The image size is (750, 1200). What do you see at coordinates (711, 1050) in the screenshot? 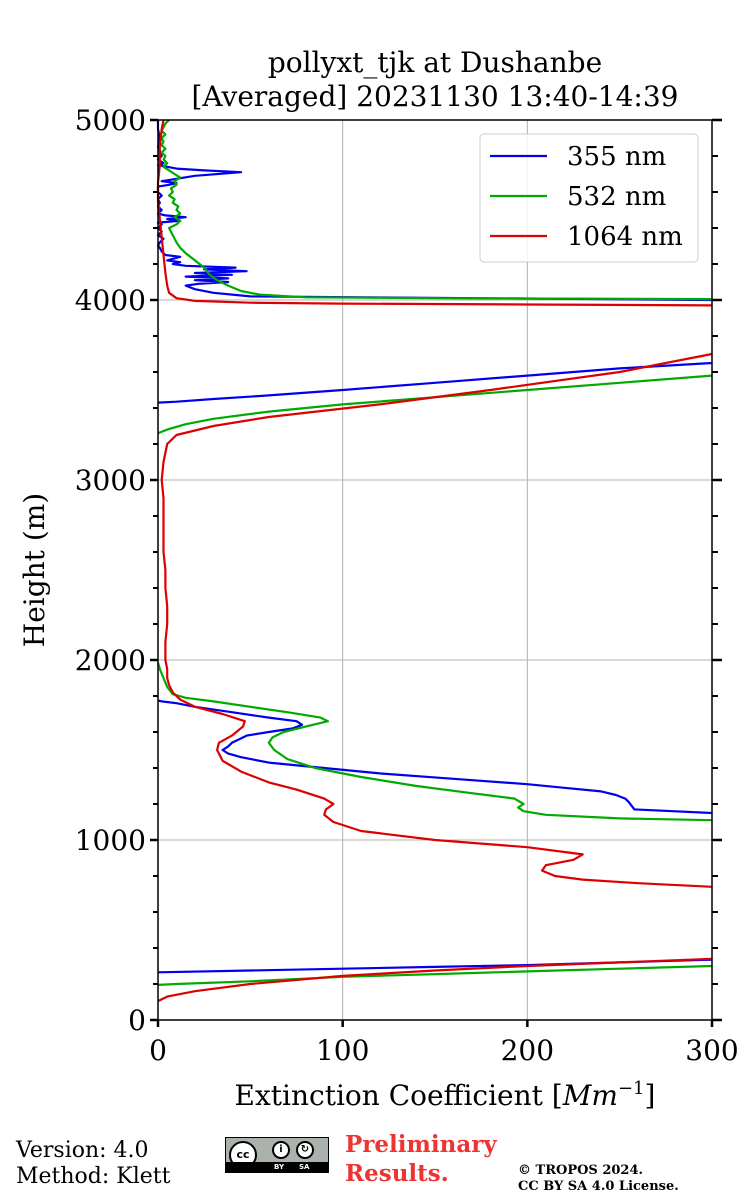
I see `x-tick-label: 300` at bounding box center [711, 1050].